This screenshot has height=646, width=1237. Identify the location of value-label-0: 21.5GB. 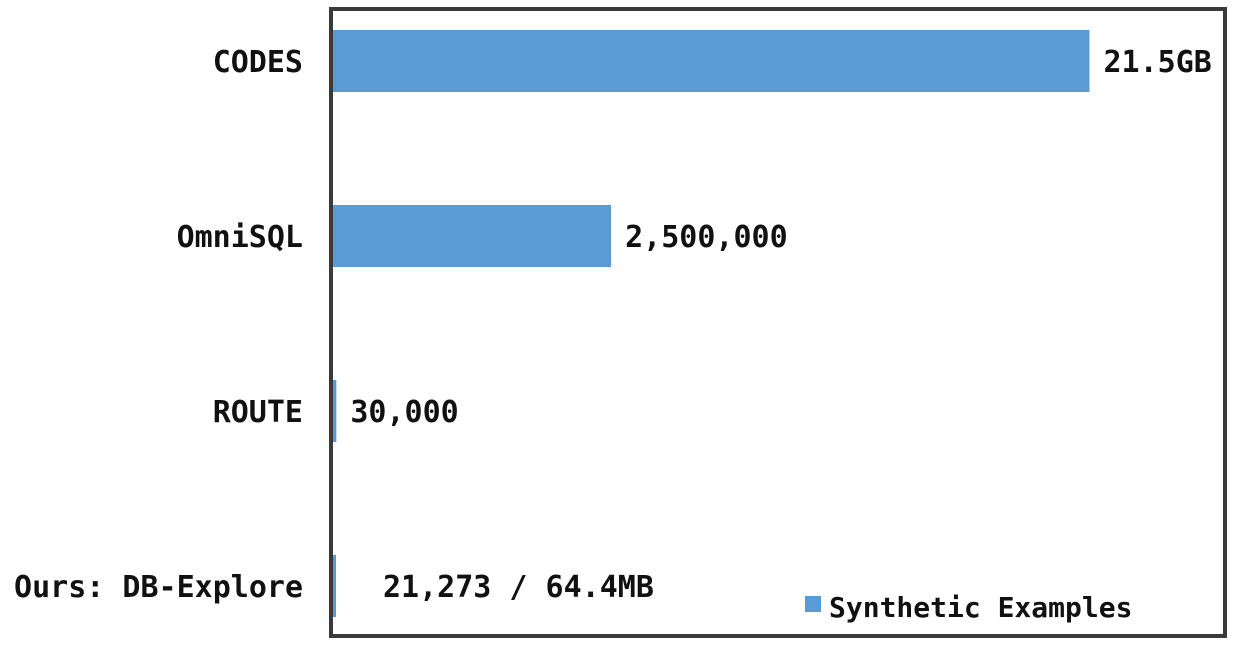
(1158, 62).